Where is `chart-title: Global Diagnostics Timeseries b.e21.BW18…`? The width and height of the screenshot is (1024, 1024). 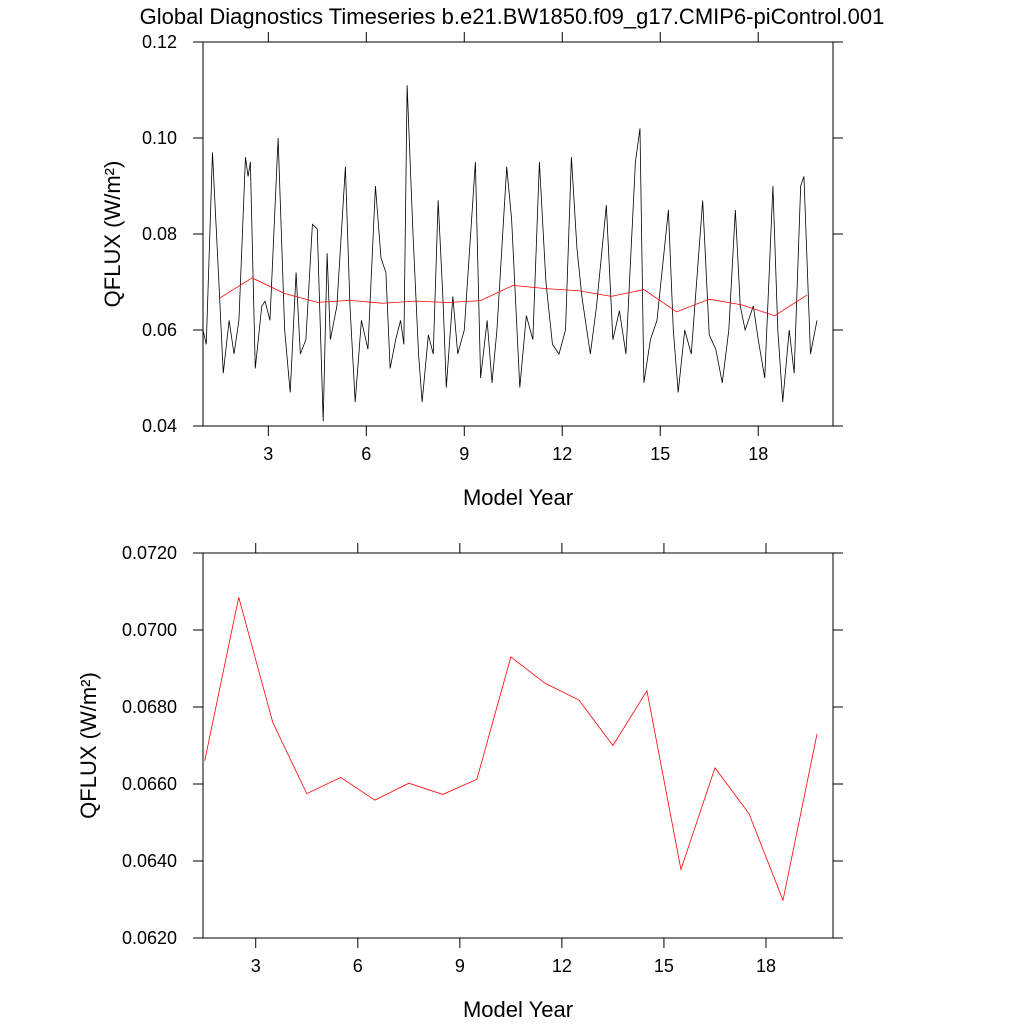
chart-title: Global Diagnostics Timeseries b.e21.BW18… is located at coordinates (512, 16).